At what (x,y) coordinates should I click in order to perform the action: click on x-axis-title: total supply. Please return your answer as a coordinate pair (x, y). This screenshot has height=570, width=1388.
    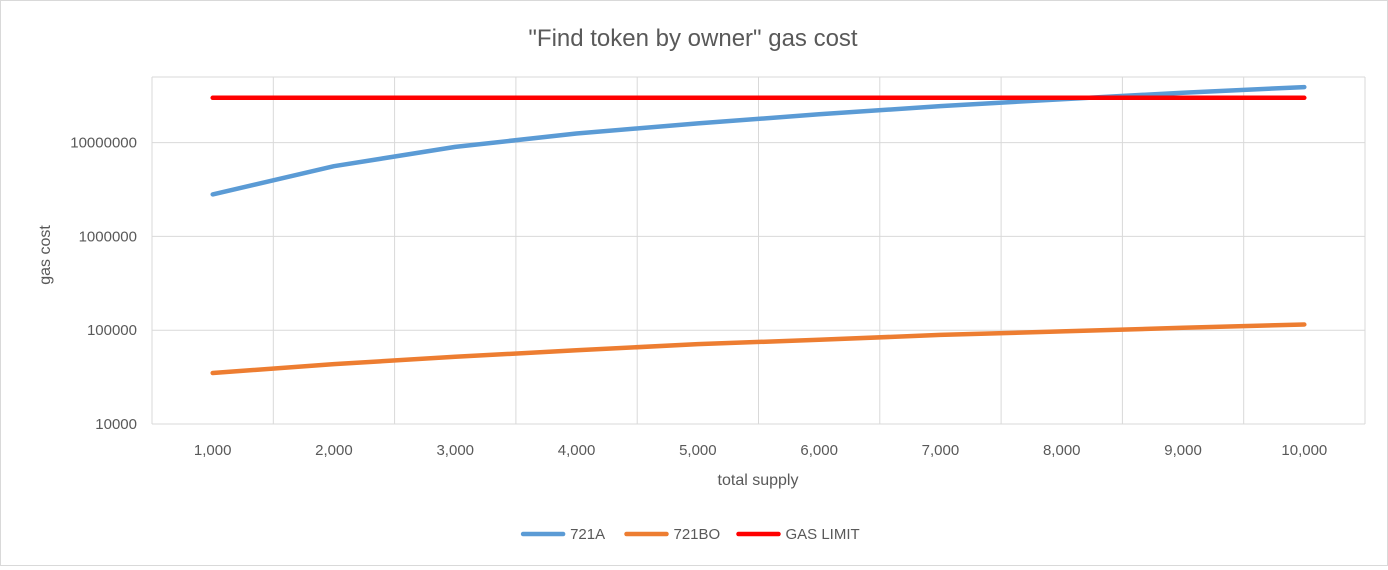
    Looking at the image, I should click on (758, 480).